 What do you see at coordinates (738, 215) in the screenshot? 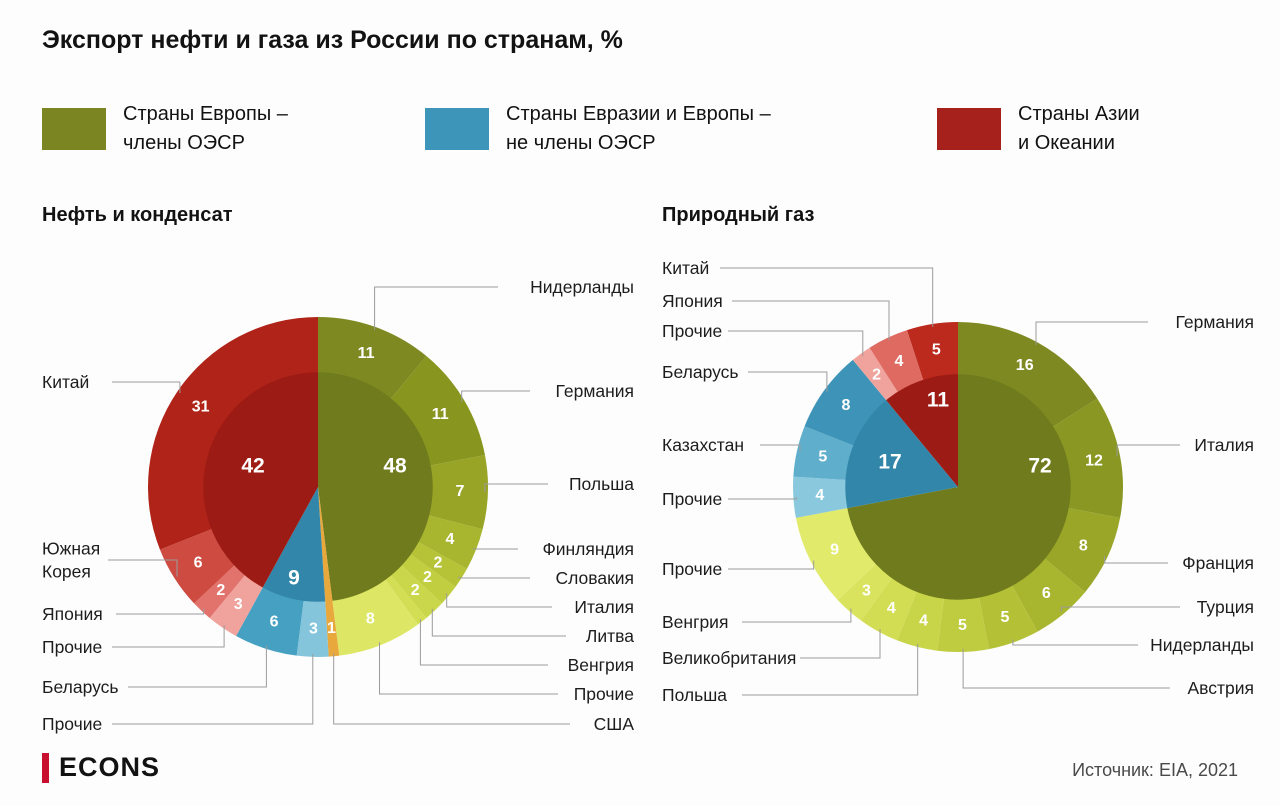
I see `chart-gas-subtitle: Природный газ` at bounding box center [738, 215].